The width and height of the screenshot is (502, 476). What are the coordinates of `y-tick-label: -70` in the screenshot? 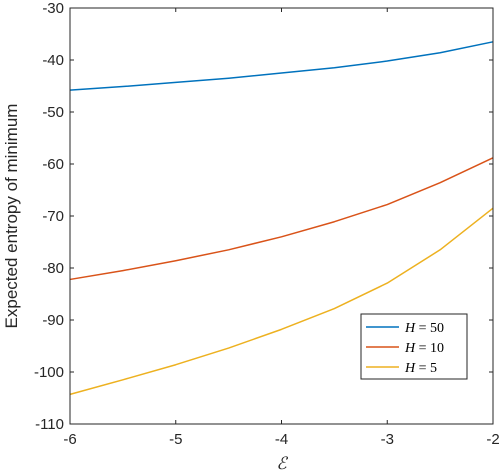 It's located at (53, 216).